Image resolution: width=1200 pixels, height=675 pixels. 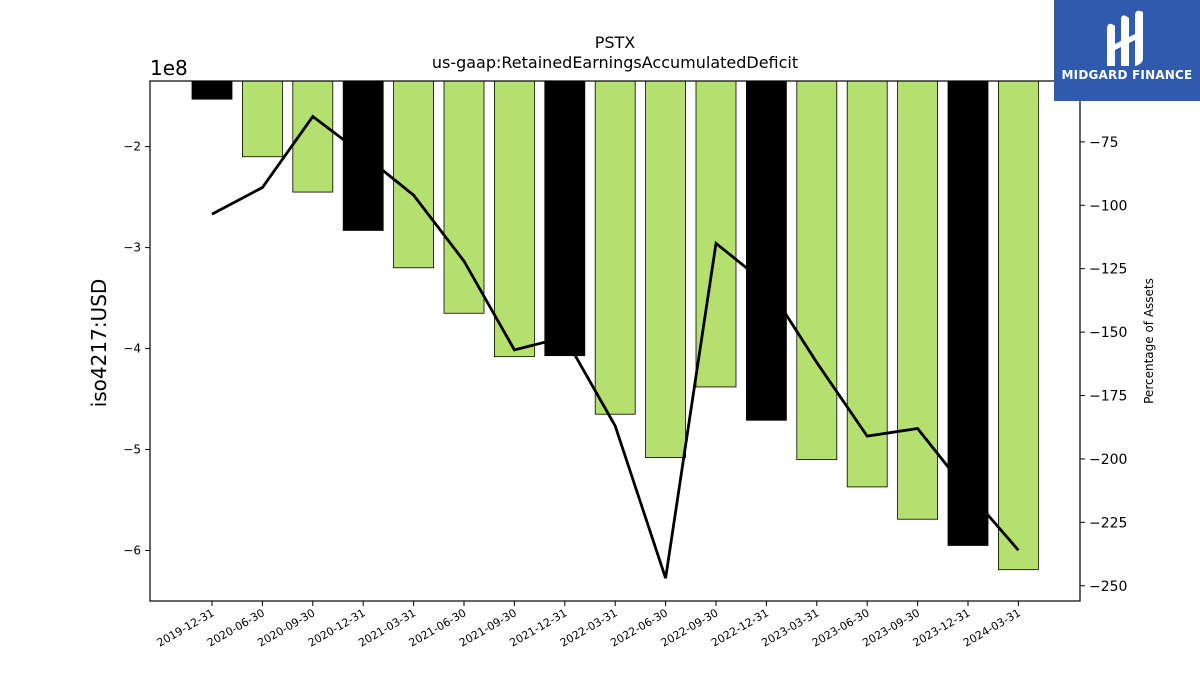 What do you see at coordinates (1125, 38) in the screenshot?
I see `logo-mark-icon` at bounding box center [1125, 38].